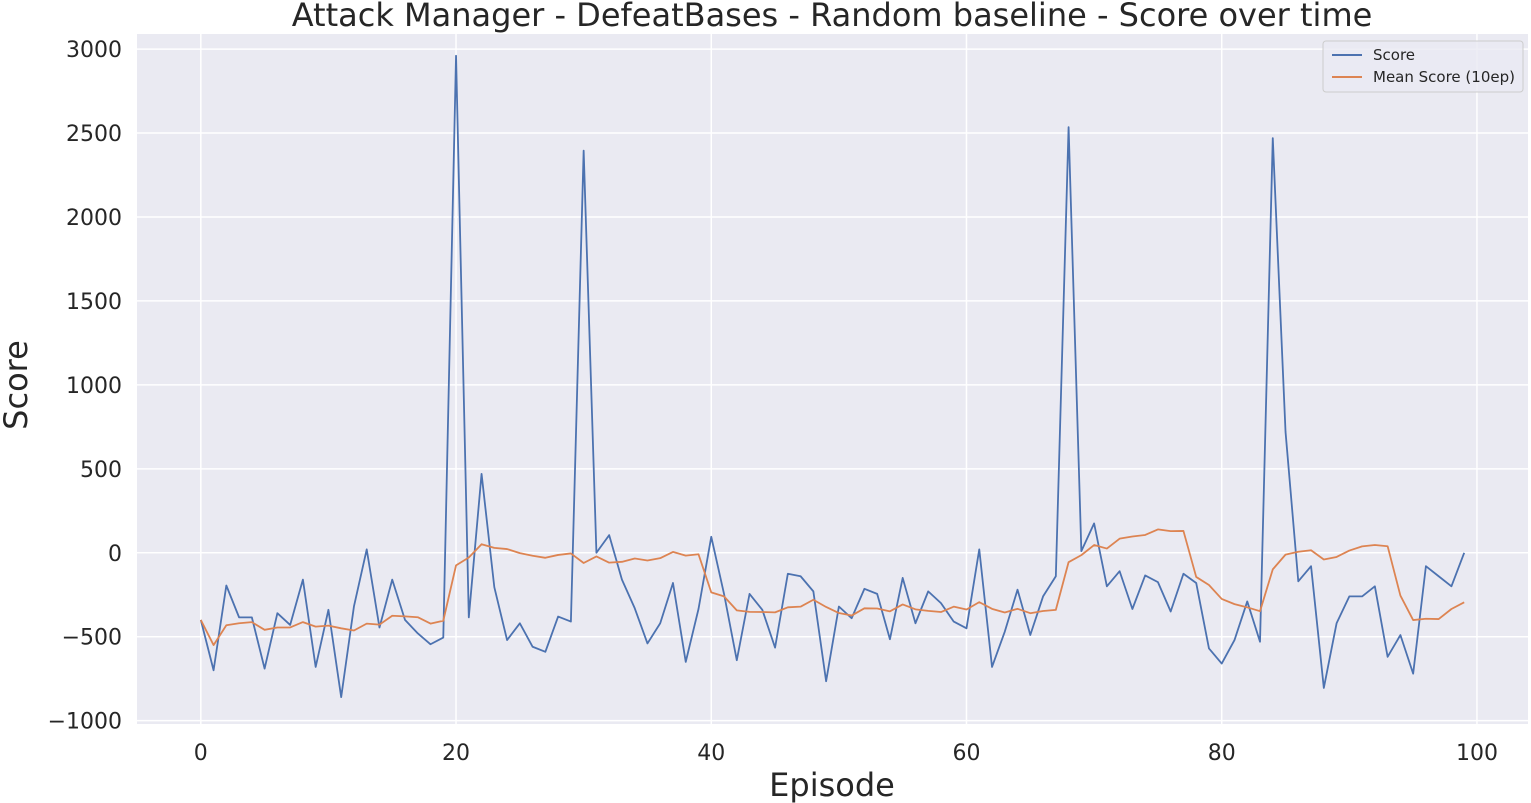  I want to click on y-axis-label: Score, so click(17, 385).